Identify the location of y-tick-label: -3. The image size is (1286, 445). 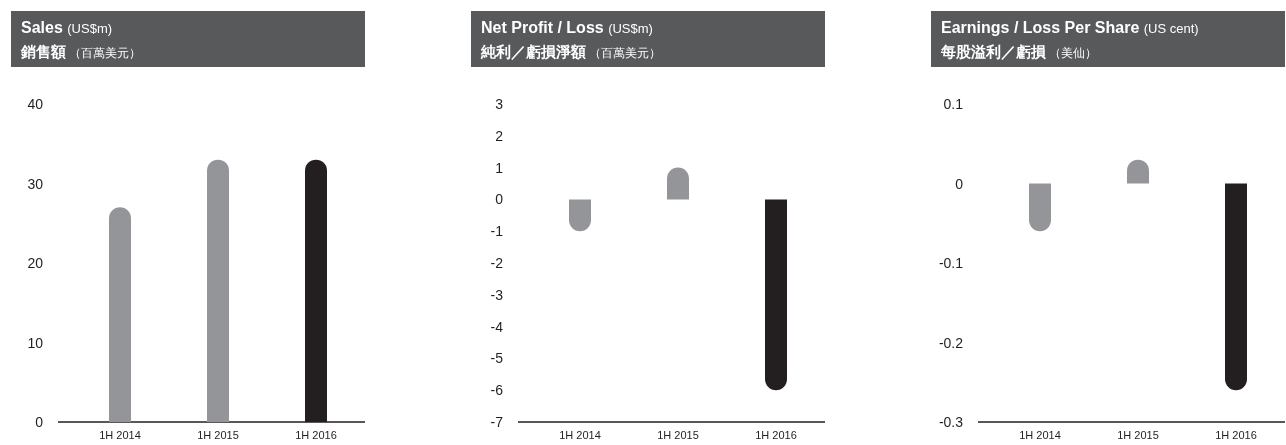
(497, 294).